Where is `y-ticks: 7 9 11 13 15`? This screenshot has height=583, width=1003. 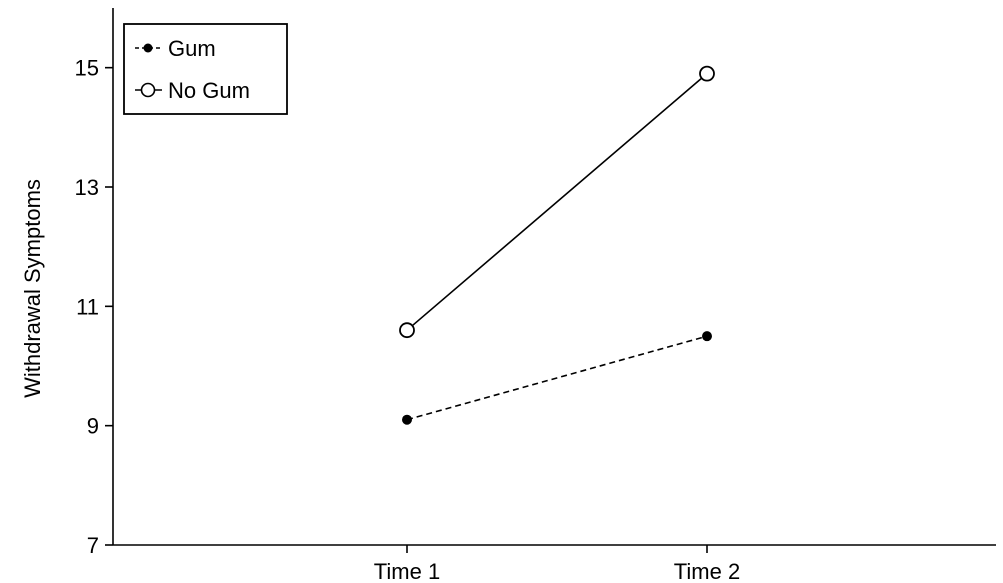 y-ticks: 7 9 11 13 15 is located at coordinates (94, 307).